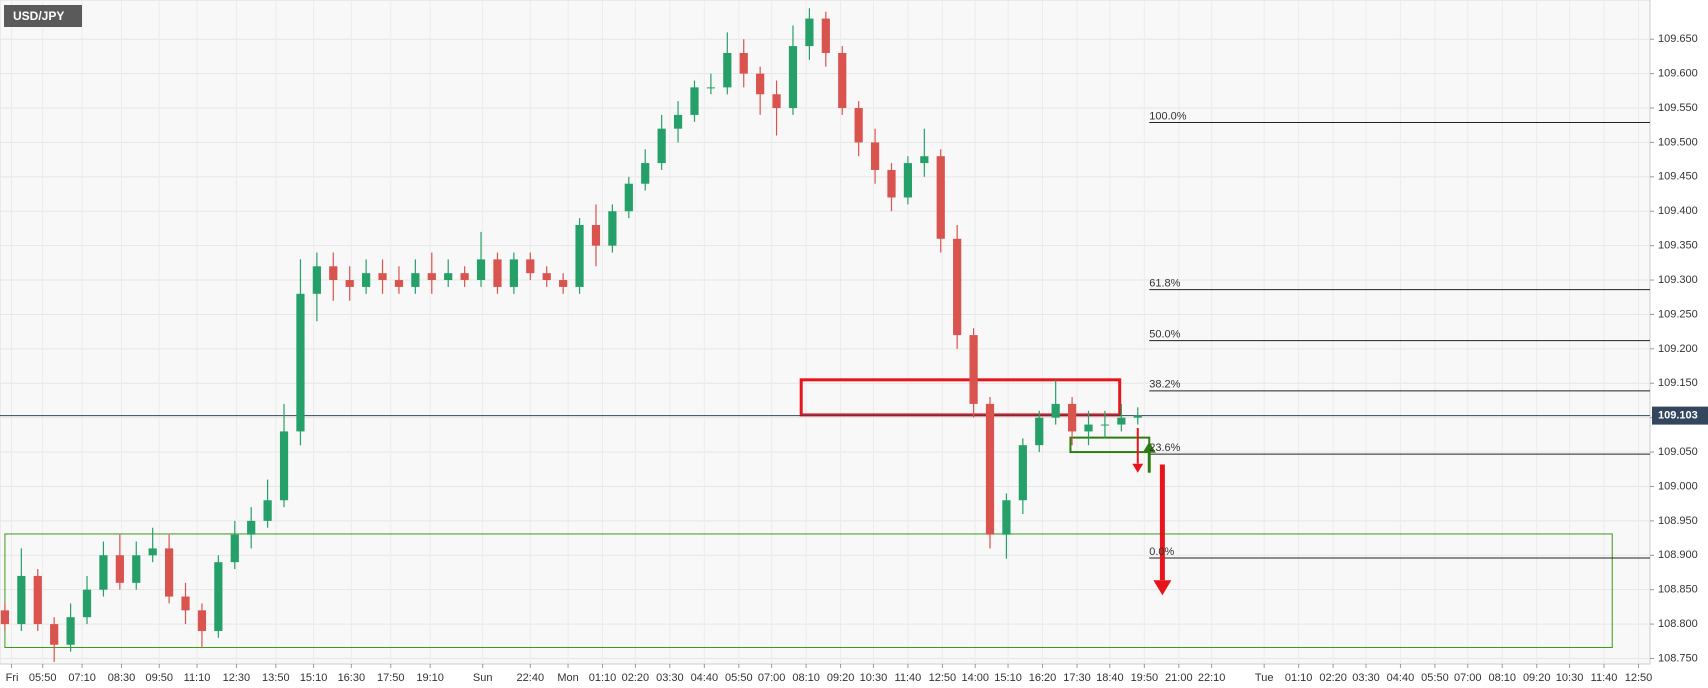 This screenshot has height=688, width=1708. I want to click on y-tick-label: 108.950, so click(1678, 521).